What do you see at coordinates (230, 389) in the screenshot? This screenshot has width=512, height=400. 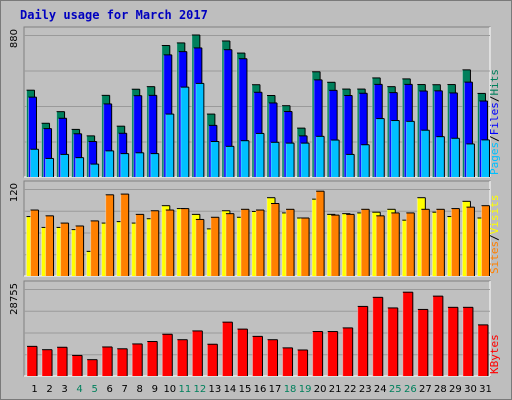 I see `day-label: 14` at bounding box center [230, 389].